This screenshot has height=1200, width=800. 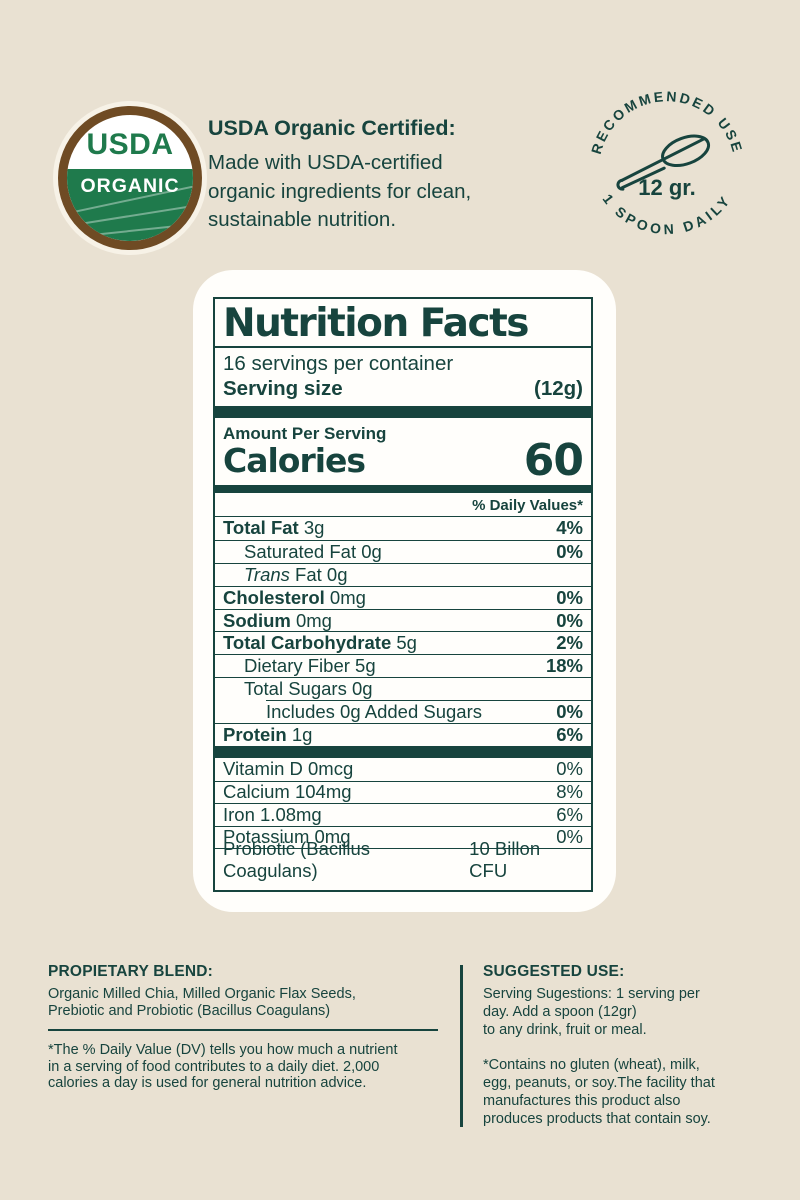 What do you see at coordinates (311, 528) in the screenshot?
I see `nutrient-amount: 3g` at bounding box center [311, 528].